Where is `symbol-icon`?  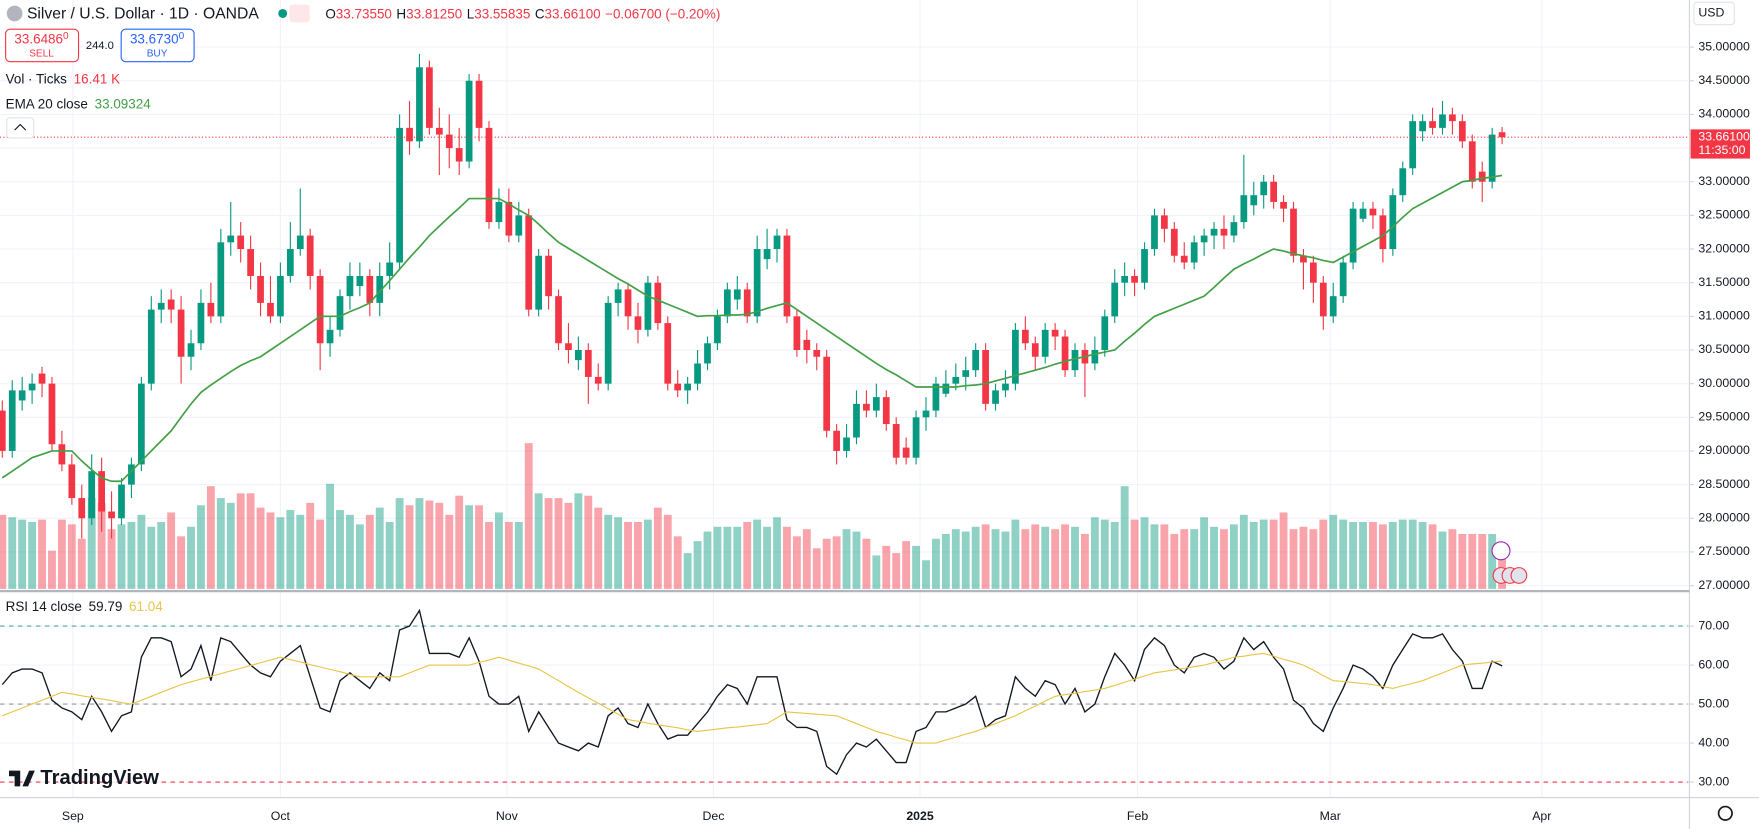 symbol-icon is located at coordinates (14, 13).